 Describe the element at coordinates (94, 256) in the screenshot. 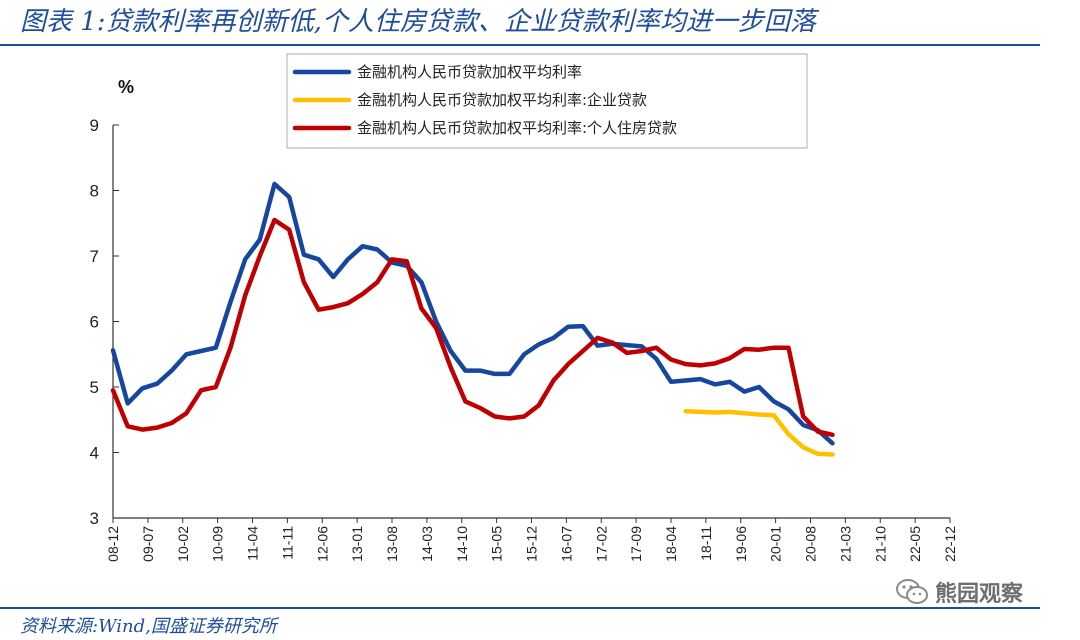

I see `y-tick-label: 7` at that location.